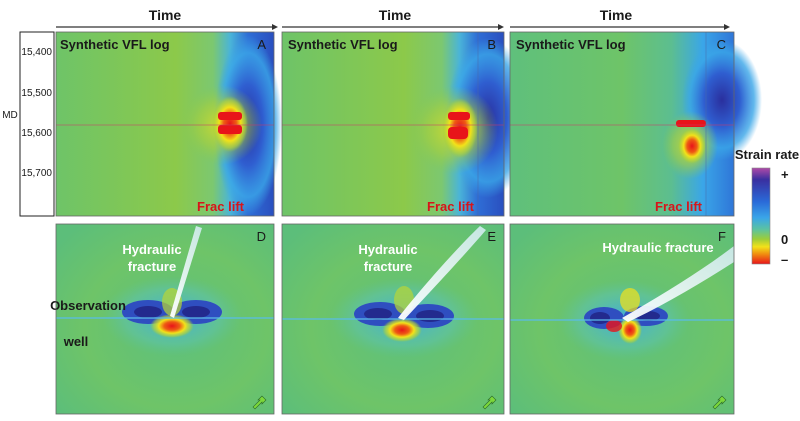 Image resolution: width=800 pixels, height=421 pixels. I want to click on md-axis: MD 15,400 15,500 15,600 15,700, so click(28, 124).